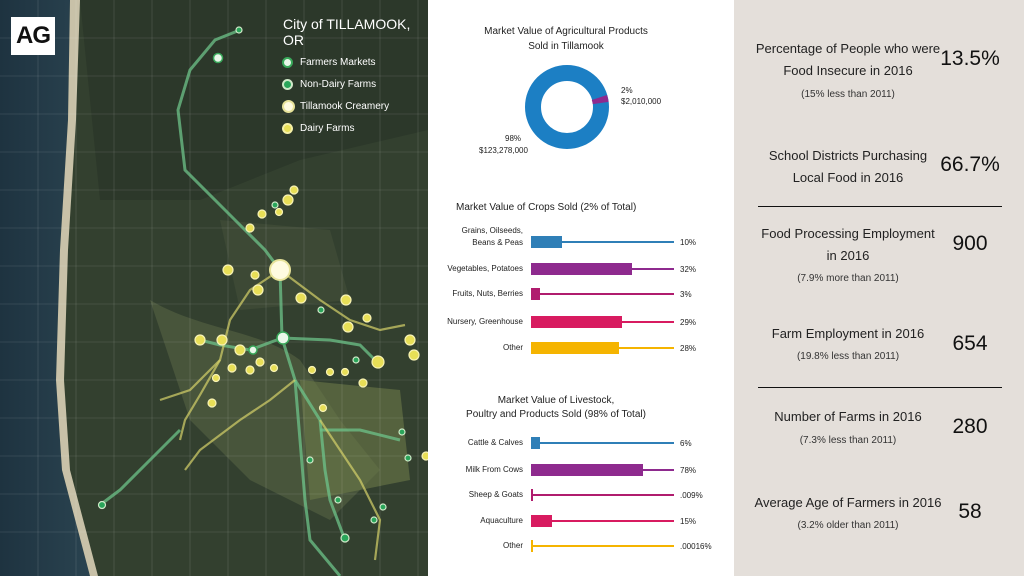 This screenshot has width=1024, height=576. What do you see at coordinates (686, 294) in the screenshot?
I see `crops-pct-label: 3%` at bounding box center [686, 294].